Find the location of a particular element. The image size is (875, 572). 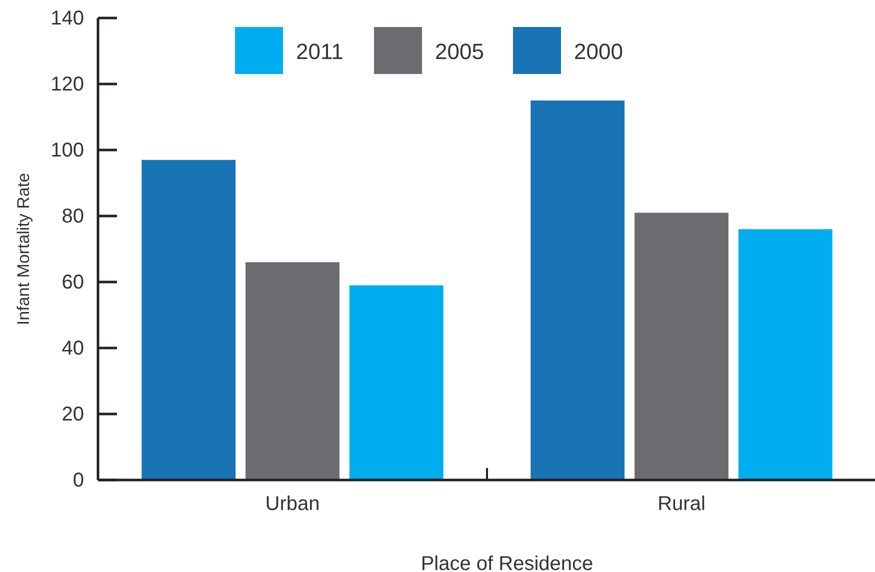

legend-label: 2005 is located at coordinates (459, 51).